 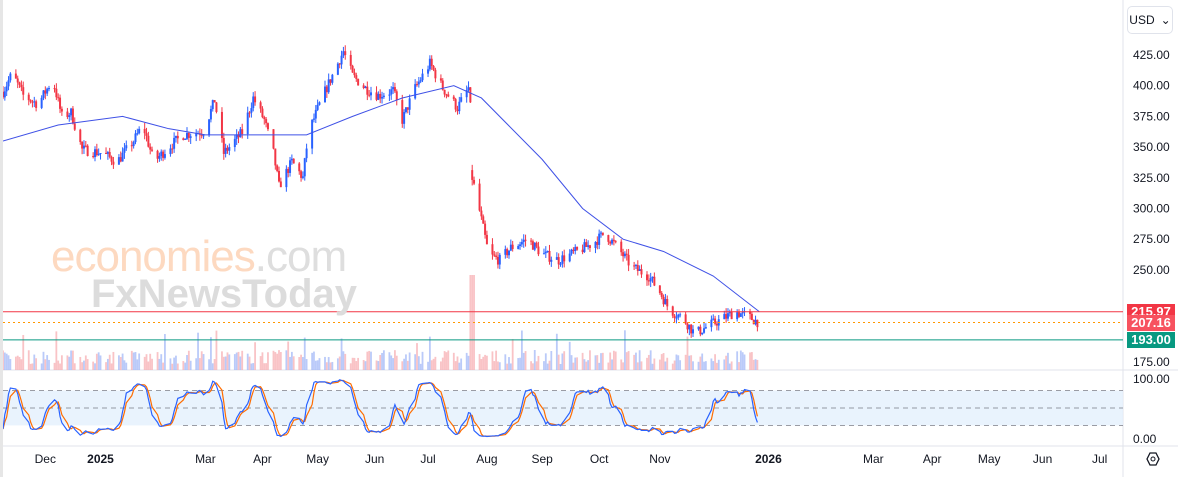 What do you see at coordinates (1150, 20) in the screenshot?
I see `currency-select: USD ⌄` at bounding box center [1150, 20].